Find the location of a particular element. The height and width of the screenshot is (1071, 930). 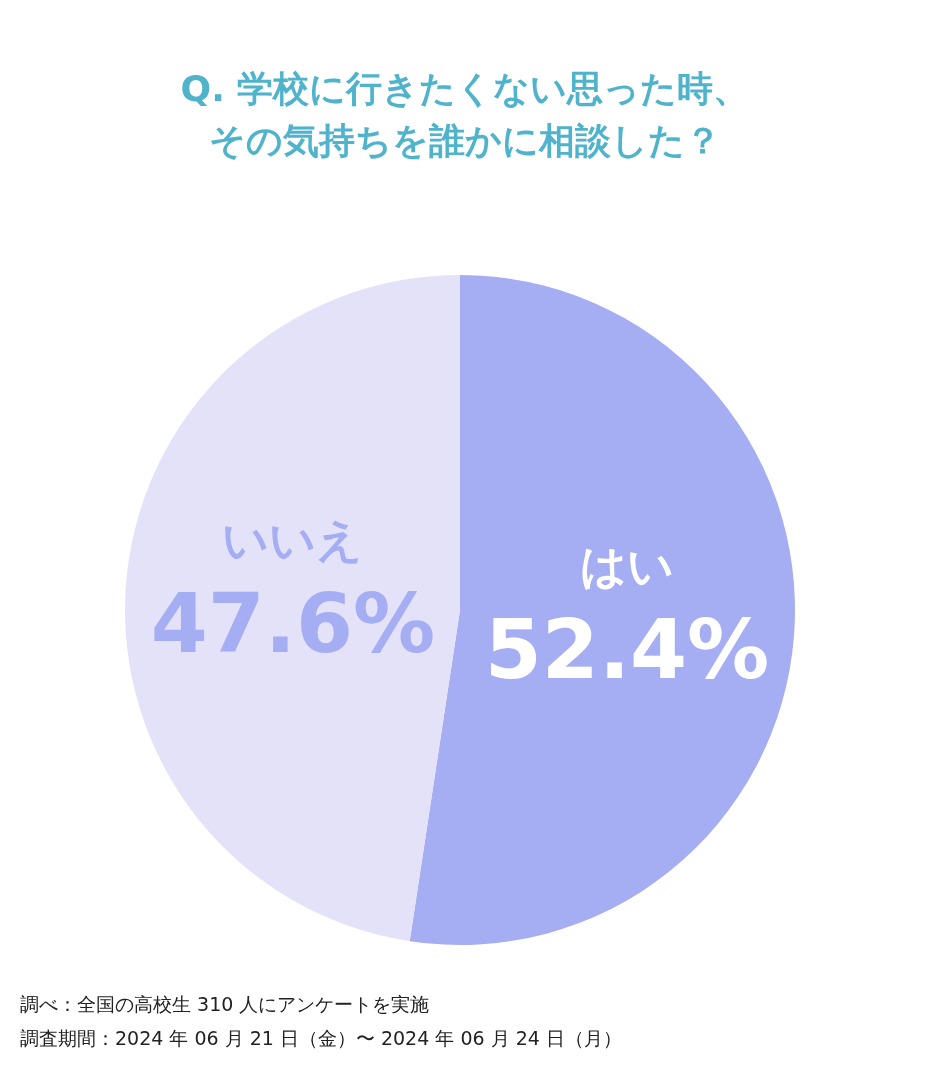

text: 調査期間：2024 年 06 月 21 日（金）〜 2024 年 06 月 24 日（月） is located at coordinates (321, 1038).